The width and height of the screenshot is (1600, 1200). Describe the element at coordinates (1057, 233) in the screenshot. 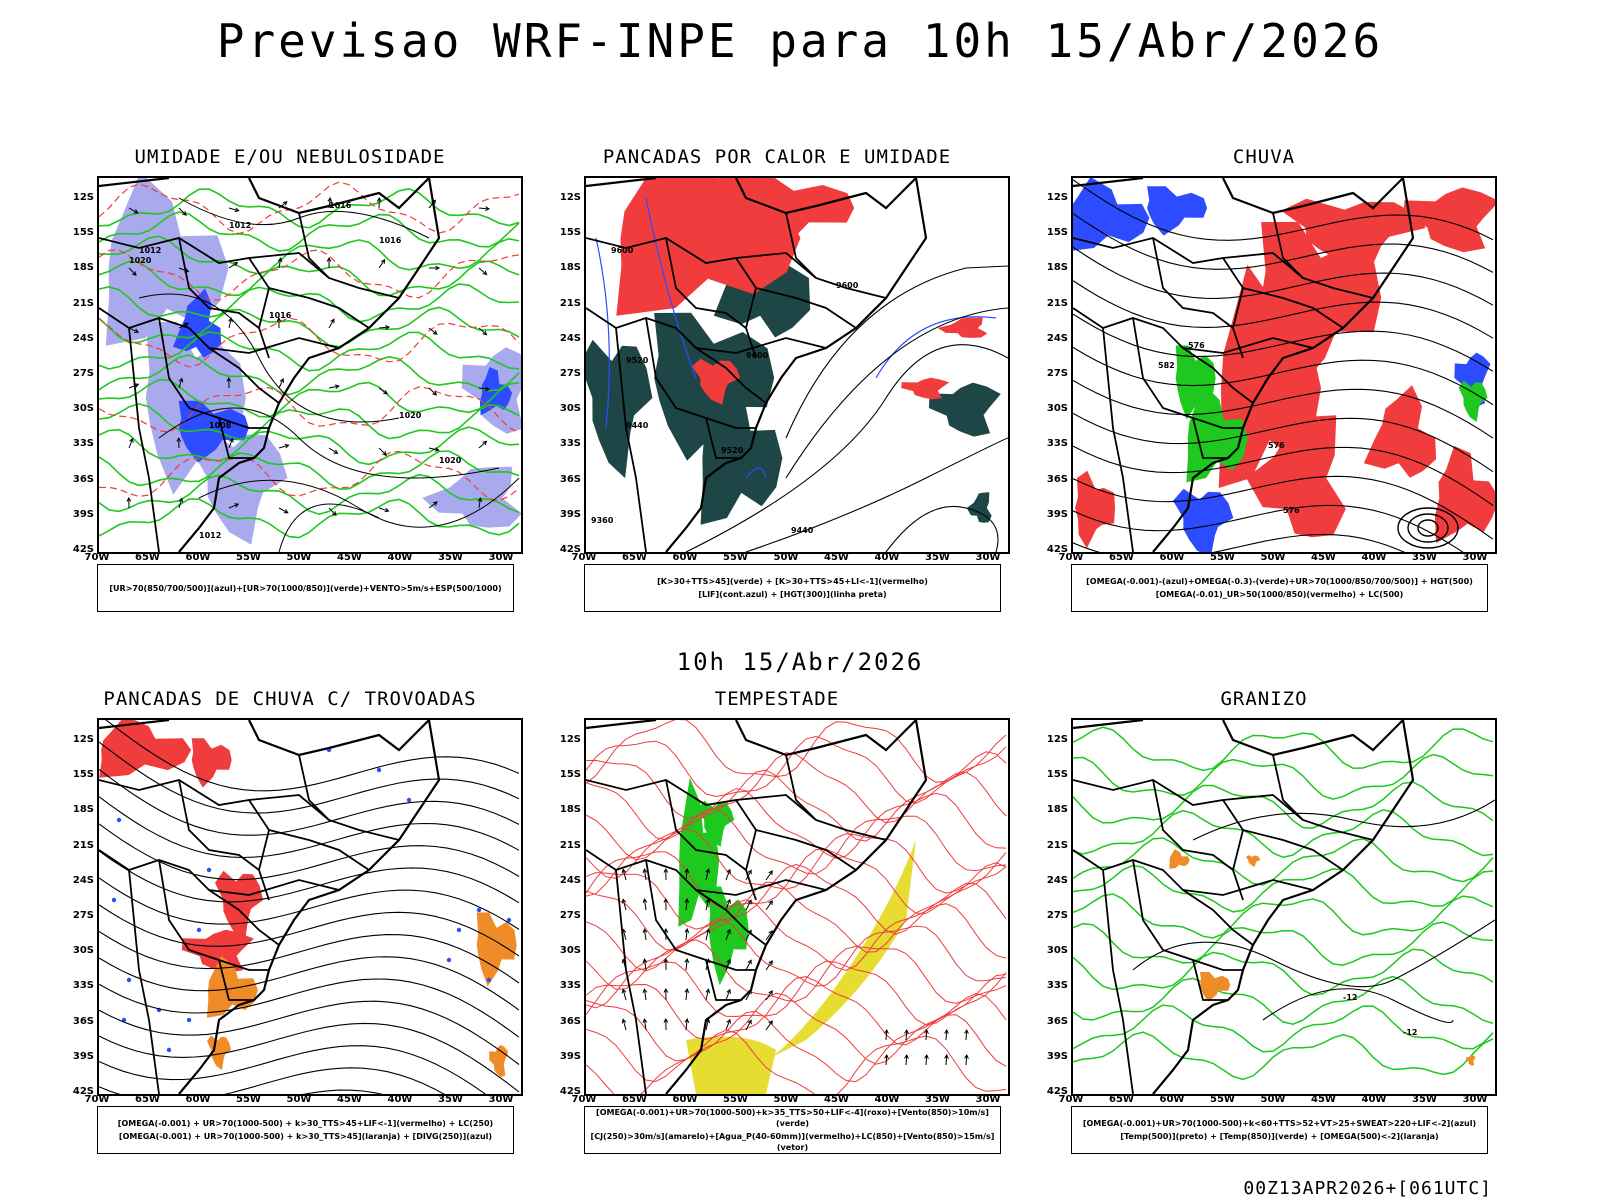

I see `latitude-tick-label: 15S` at that location.